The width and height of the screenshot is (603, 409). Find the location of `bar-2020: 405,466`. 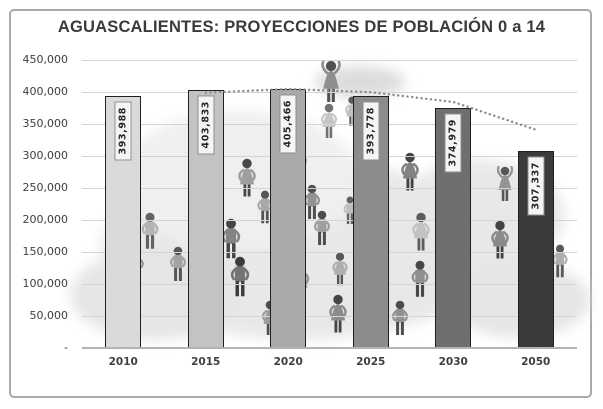

bar-2020: 405,466 is located at coordinates (288, 218).